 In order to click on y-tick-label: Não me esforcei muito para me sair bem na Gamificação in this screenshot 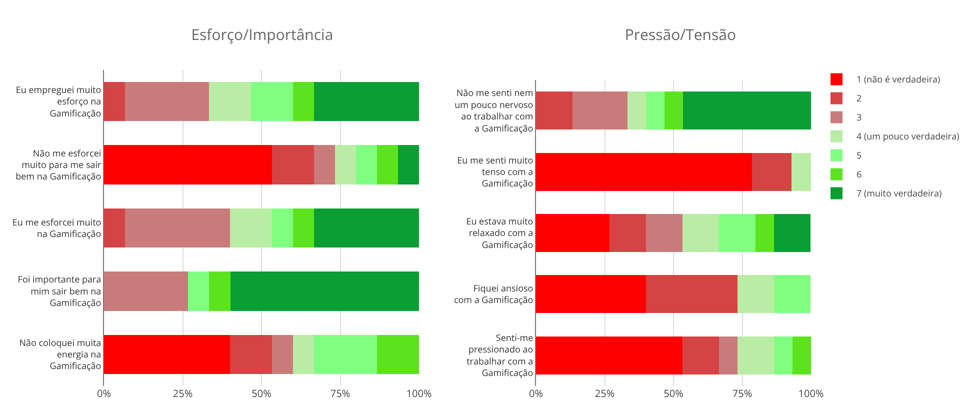, I will do `click(59, 164)`.